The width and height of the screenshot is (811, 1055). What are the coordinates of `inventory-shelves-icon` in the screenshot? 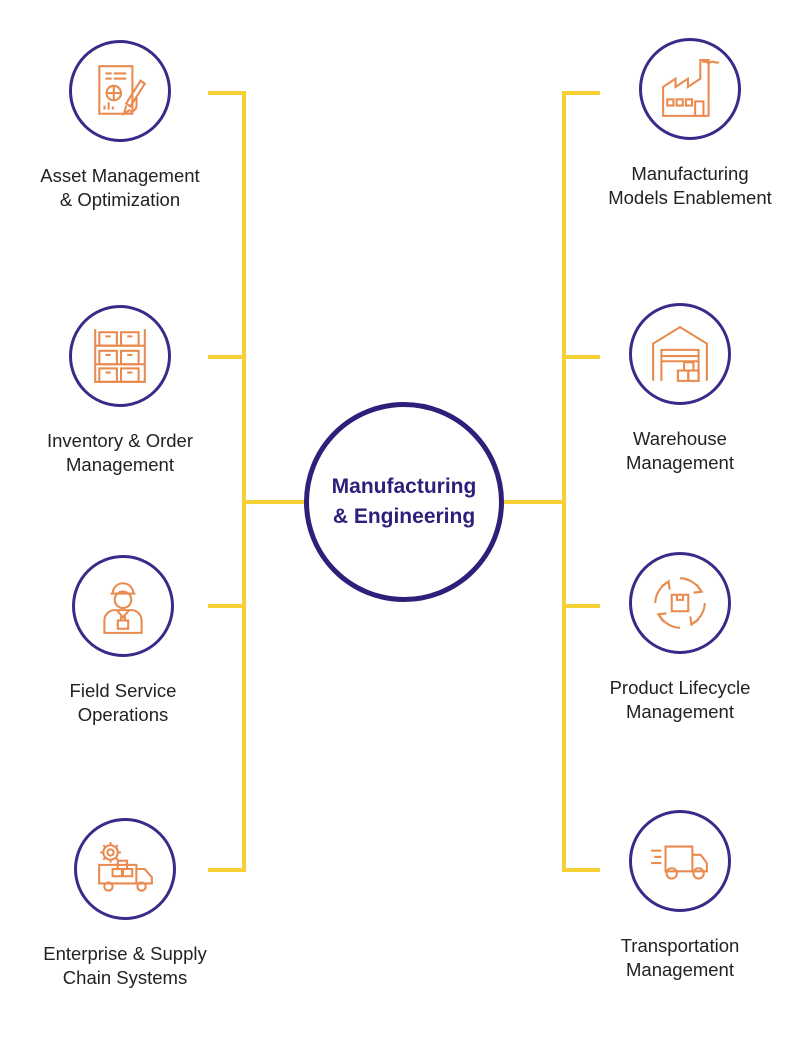 It's located at (120, 356).